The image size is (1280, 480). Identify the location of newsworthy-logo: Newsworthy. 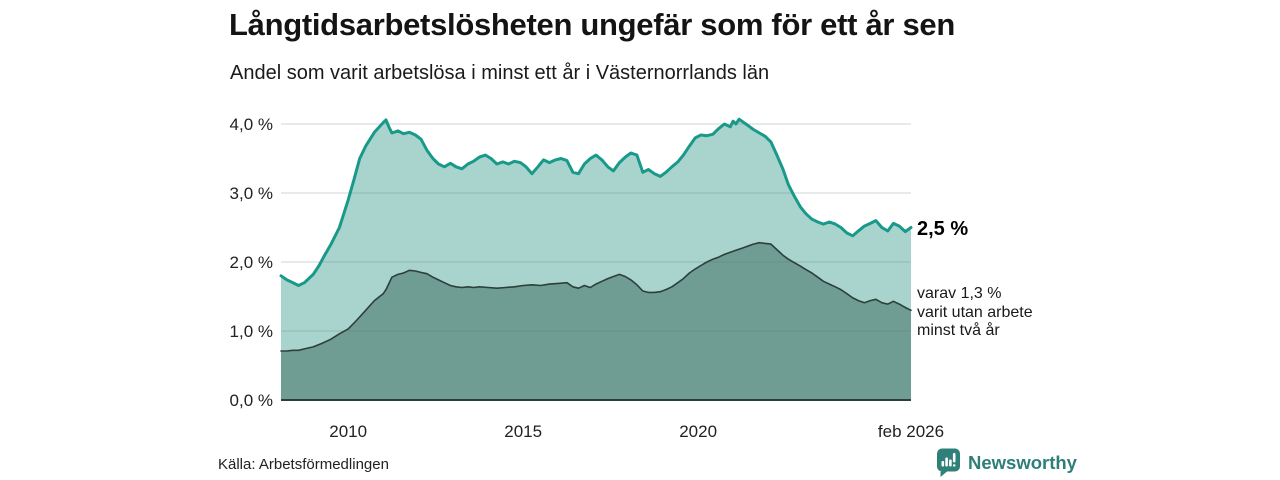
(1006, 463).